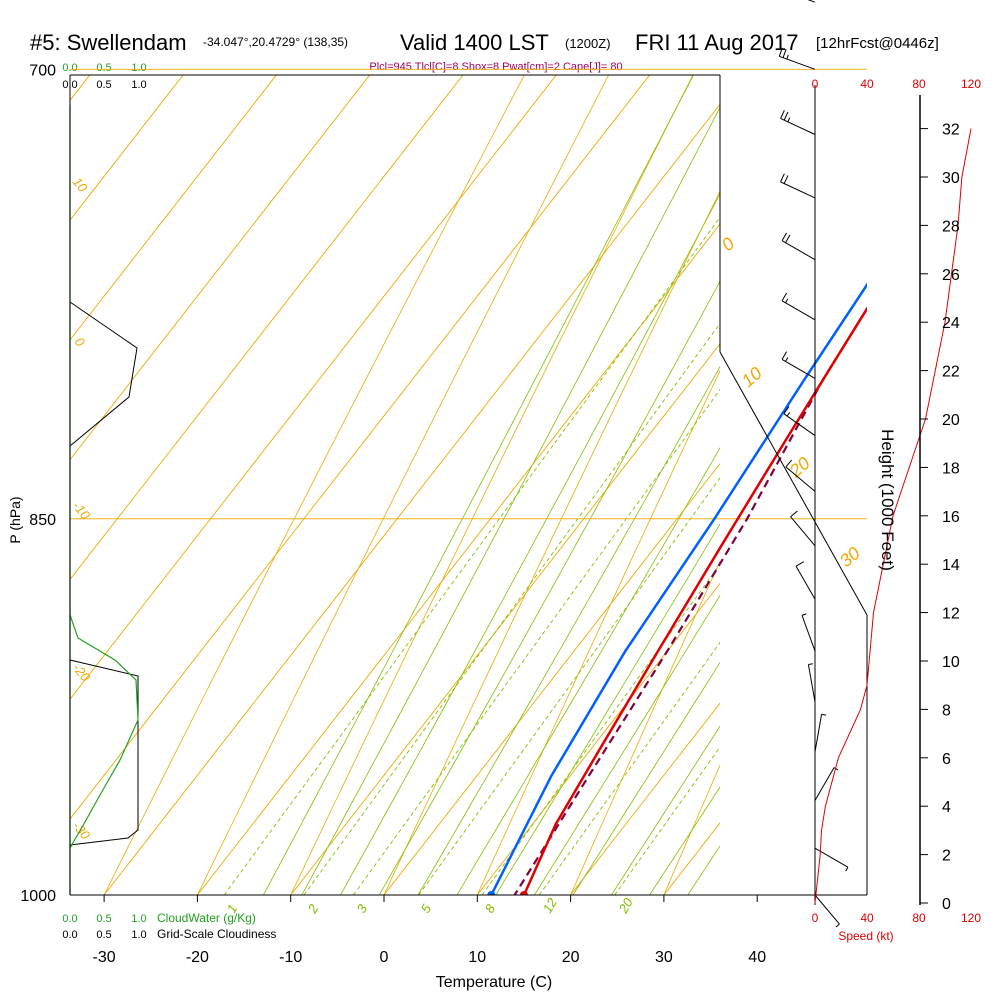 Image resolution: width=1000 pixels, height=1000 pixels. What do you see at coordinates (82, 672) in the screenshot?
I see `isotherm-label-m20: -20` at bounding box center [82, 672].